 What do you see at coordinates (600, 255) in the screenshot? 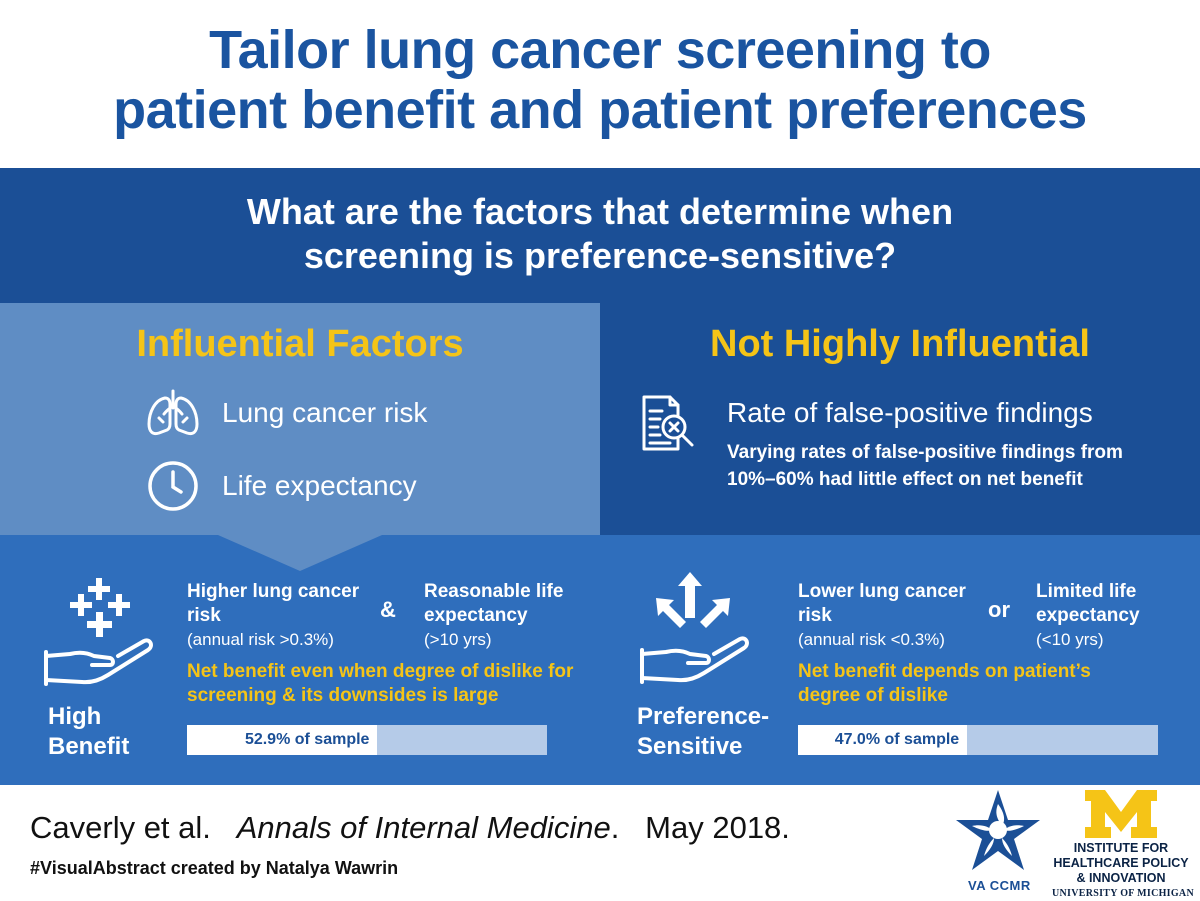
I see `question-line-2: screening is preference-sensitive?` at bounding box center [600, 255].